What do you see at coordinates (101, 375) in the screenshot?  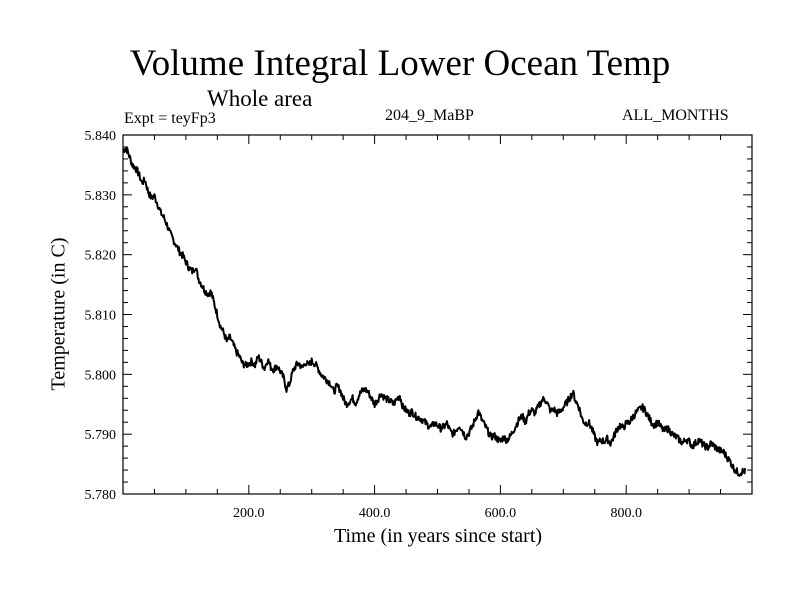 I see `y-tick-label: 5.800` at bounding box center [101, 375].